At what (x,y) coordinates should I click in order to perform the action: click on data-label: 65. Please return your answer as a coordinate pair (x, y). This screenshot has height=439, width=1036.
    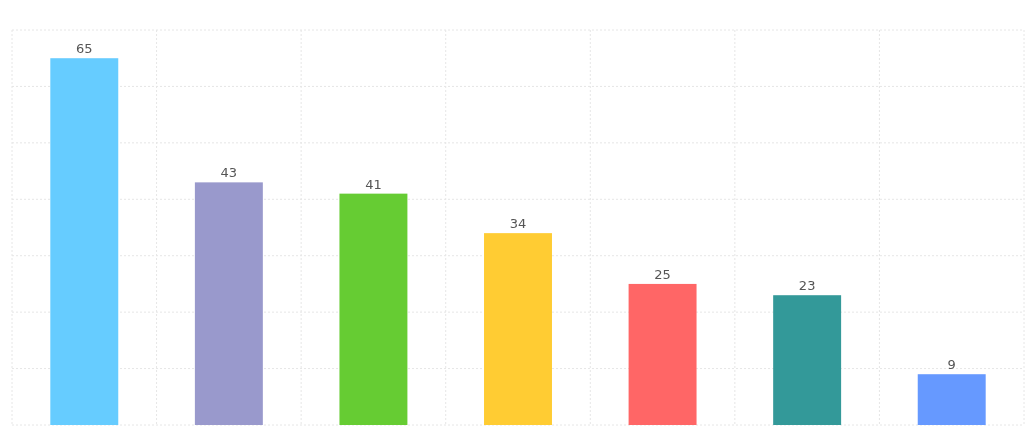
    Looking at the image, I should click on (84, 49).